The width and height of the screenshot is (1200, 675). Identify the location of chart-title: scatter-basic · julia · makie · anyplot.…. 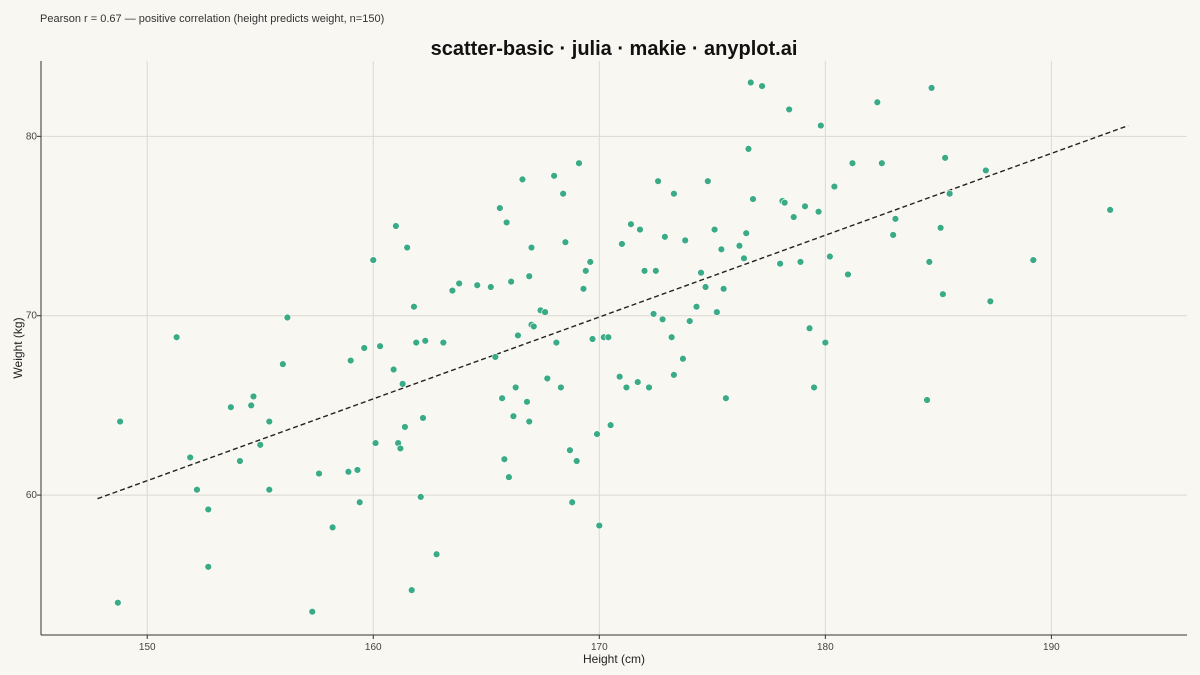
(614, 49).